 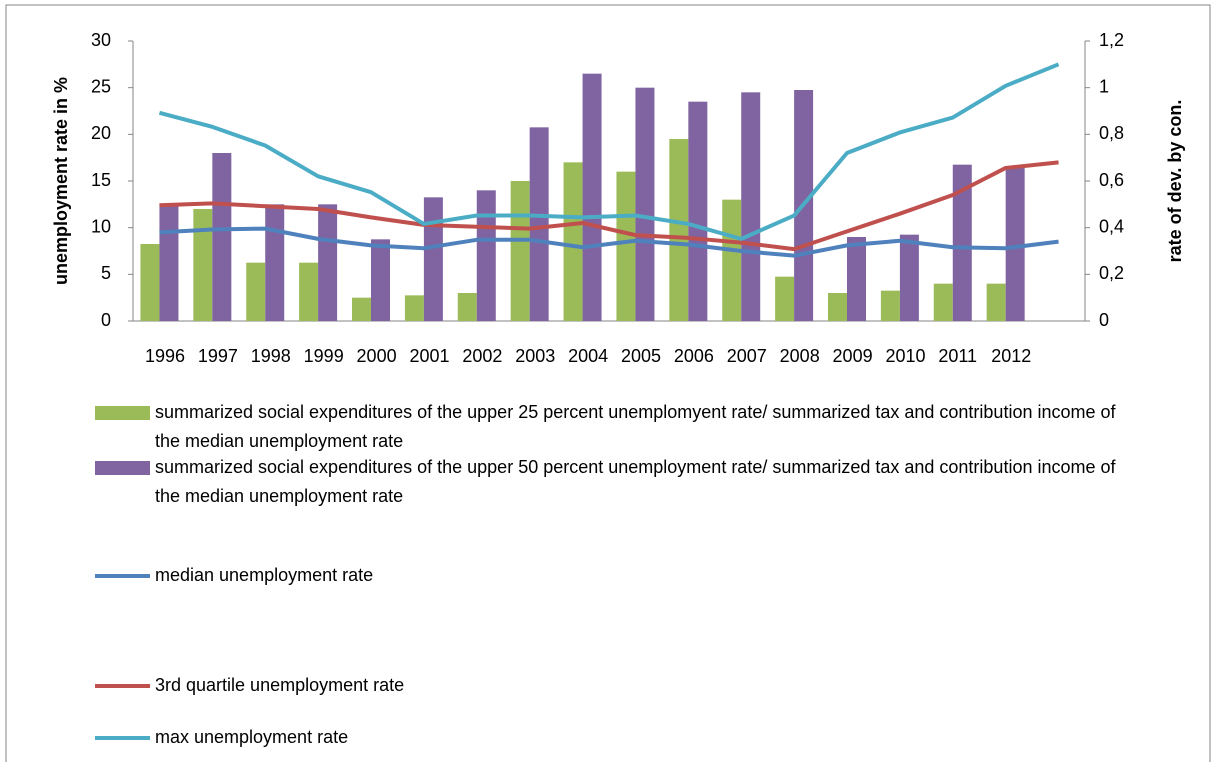 I want to click on x-tick-label: 2008, so click(x=800, y=356).